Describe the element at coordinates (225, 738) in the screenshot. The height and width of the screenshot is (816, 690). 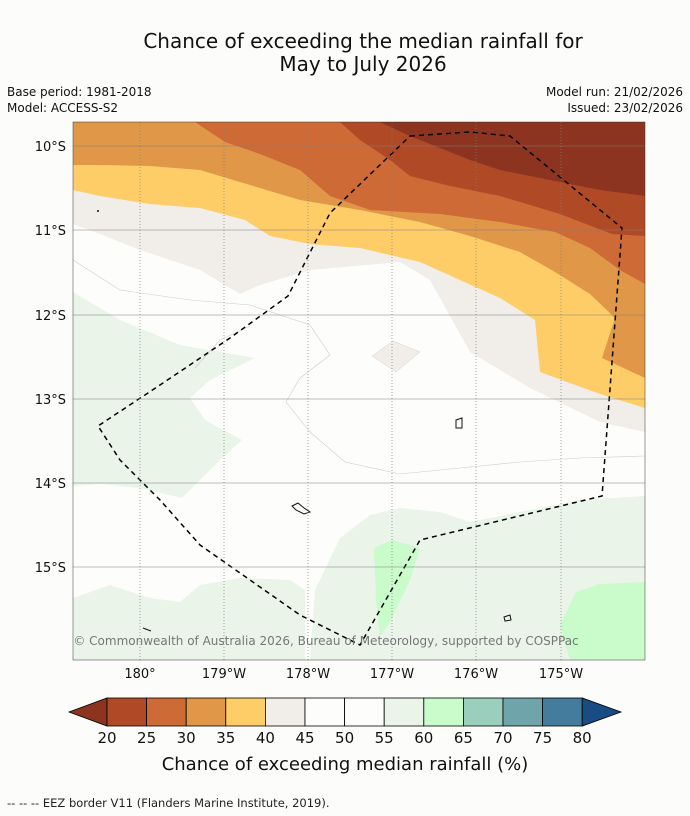
I see `colorbar-tick-label: 35` at that location.